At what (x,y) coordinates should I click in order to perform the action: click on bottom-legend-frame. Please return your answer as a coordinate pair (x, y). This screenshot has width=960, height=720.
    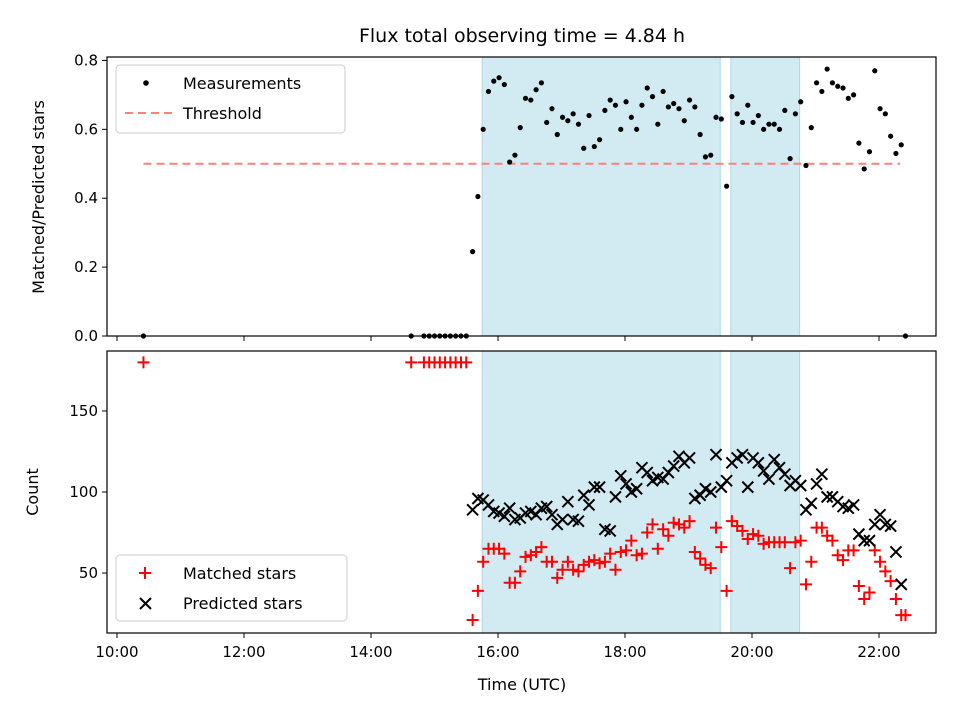
    Looking at the image, I should click on (231, 588).